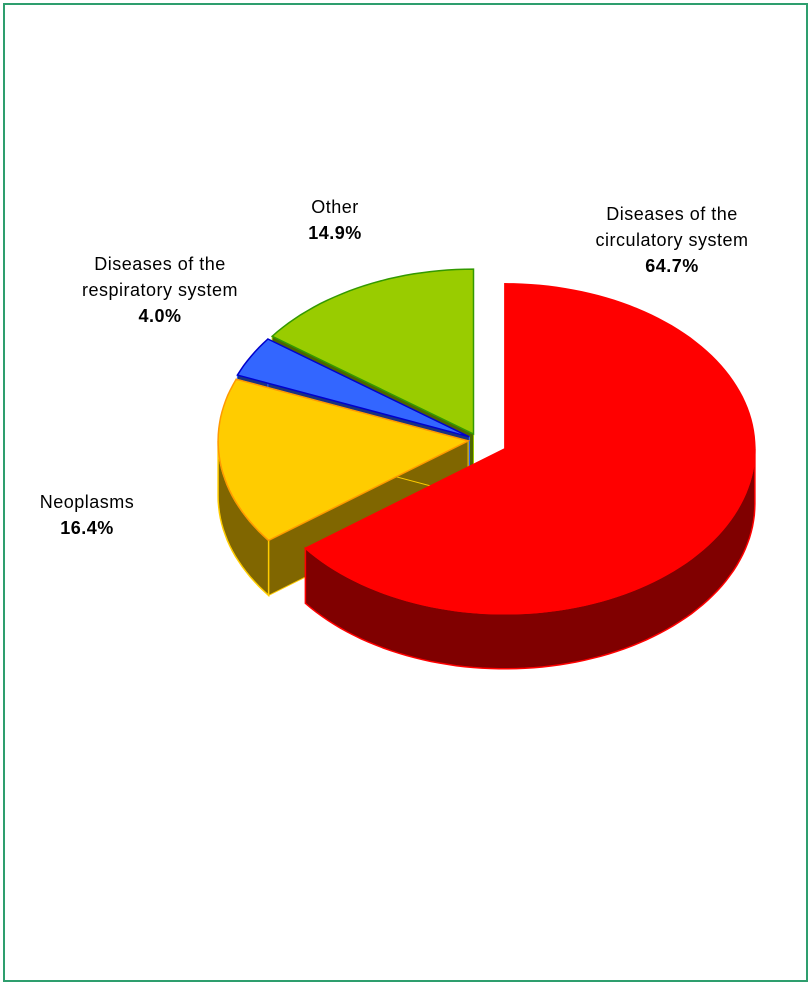 The image size is (811, 985). Describe the element at coordinates (160, 277) in the screenshot. I see `category-name: Diseases of the respiratory system` at that location.